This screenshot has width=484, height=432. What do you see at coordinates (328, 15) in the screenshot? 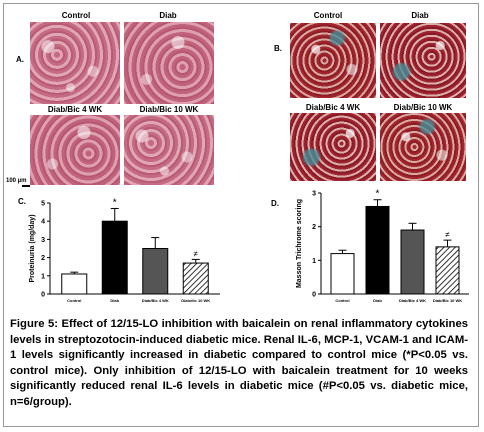
I see `panel-b-label-control: Control` at bounding box center [328, 15].